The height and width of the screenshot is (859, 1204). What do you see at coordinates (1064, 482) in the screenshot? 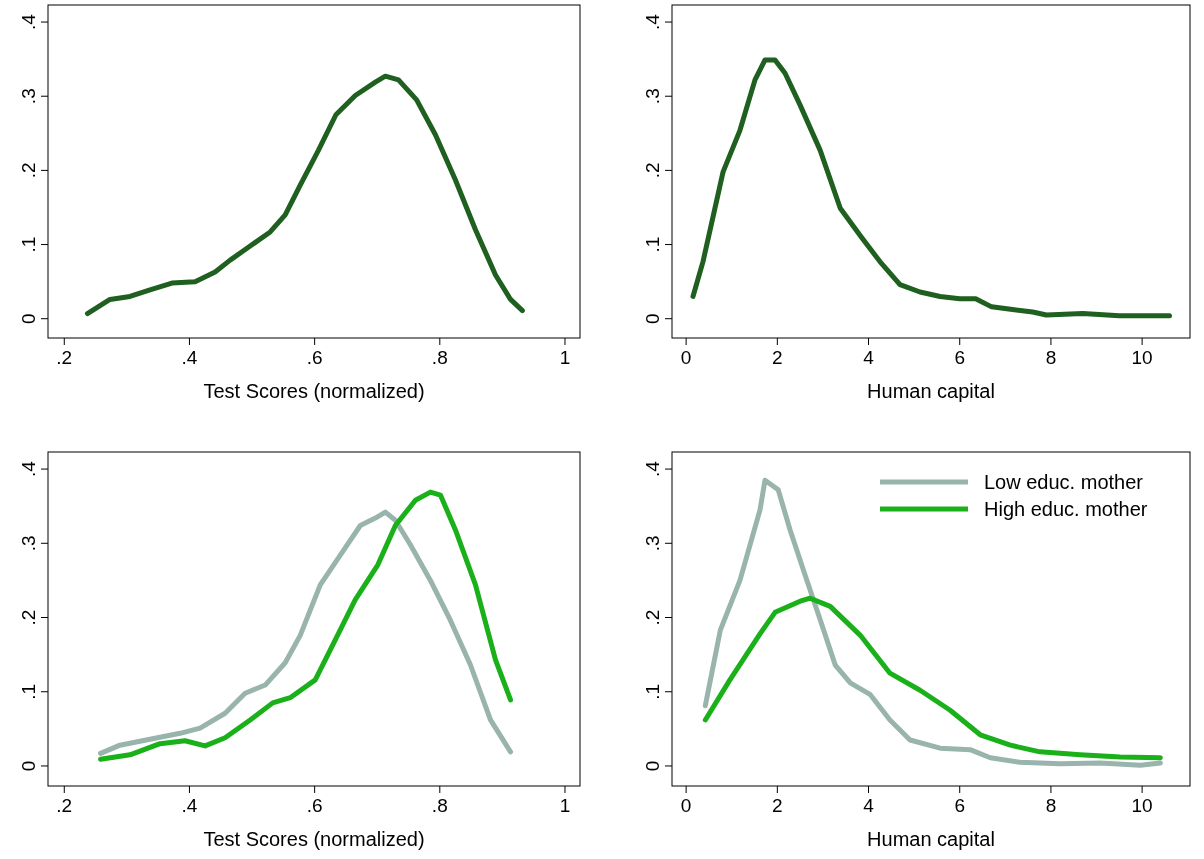
I see `legend-label: Low educ. mother` at bounding box center [1064, 482].